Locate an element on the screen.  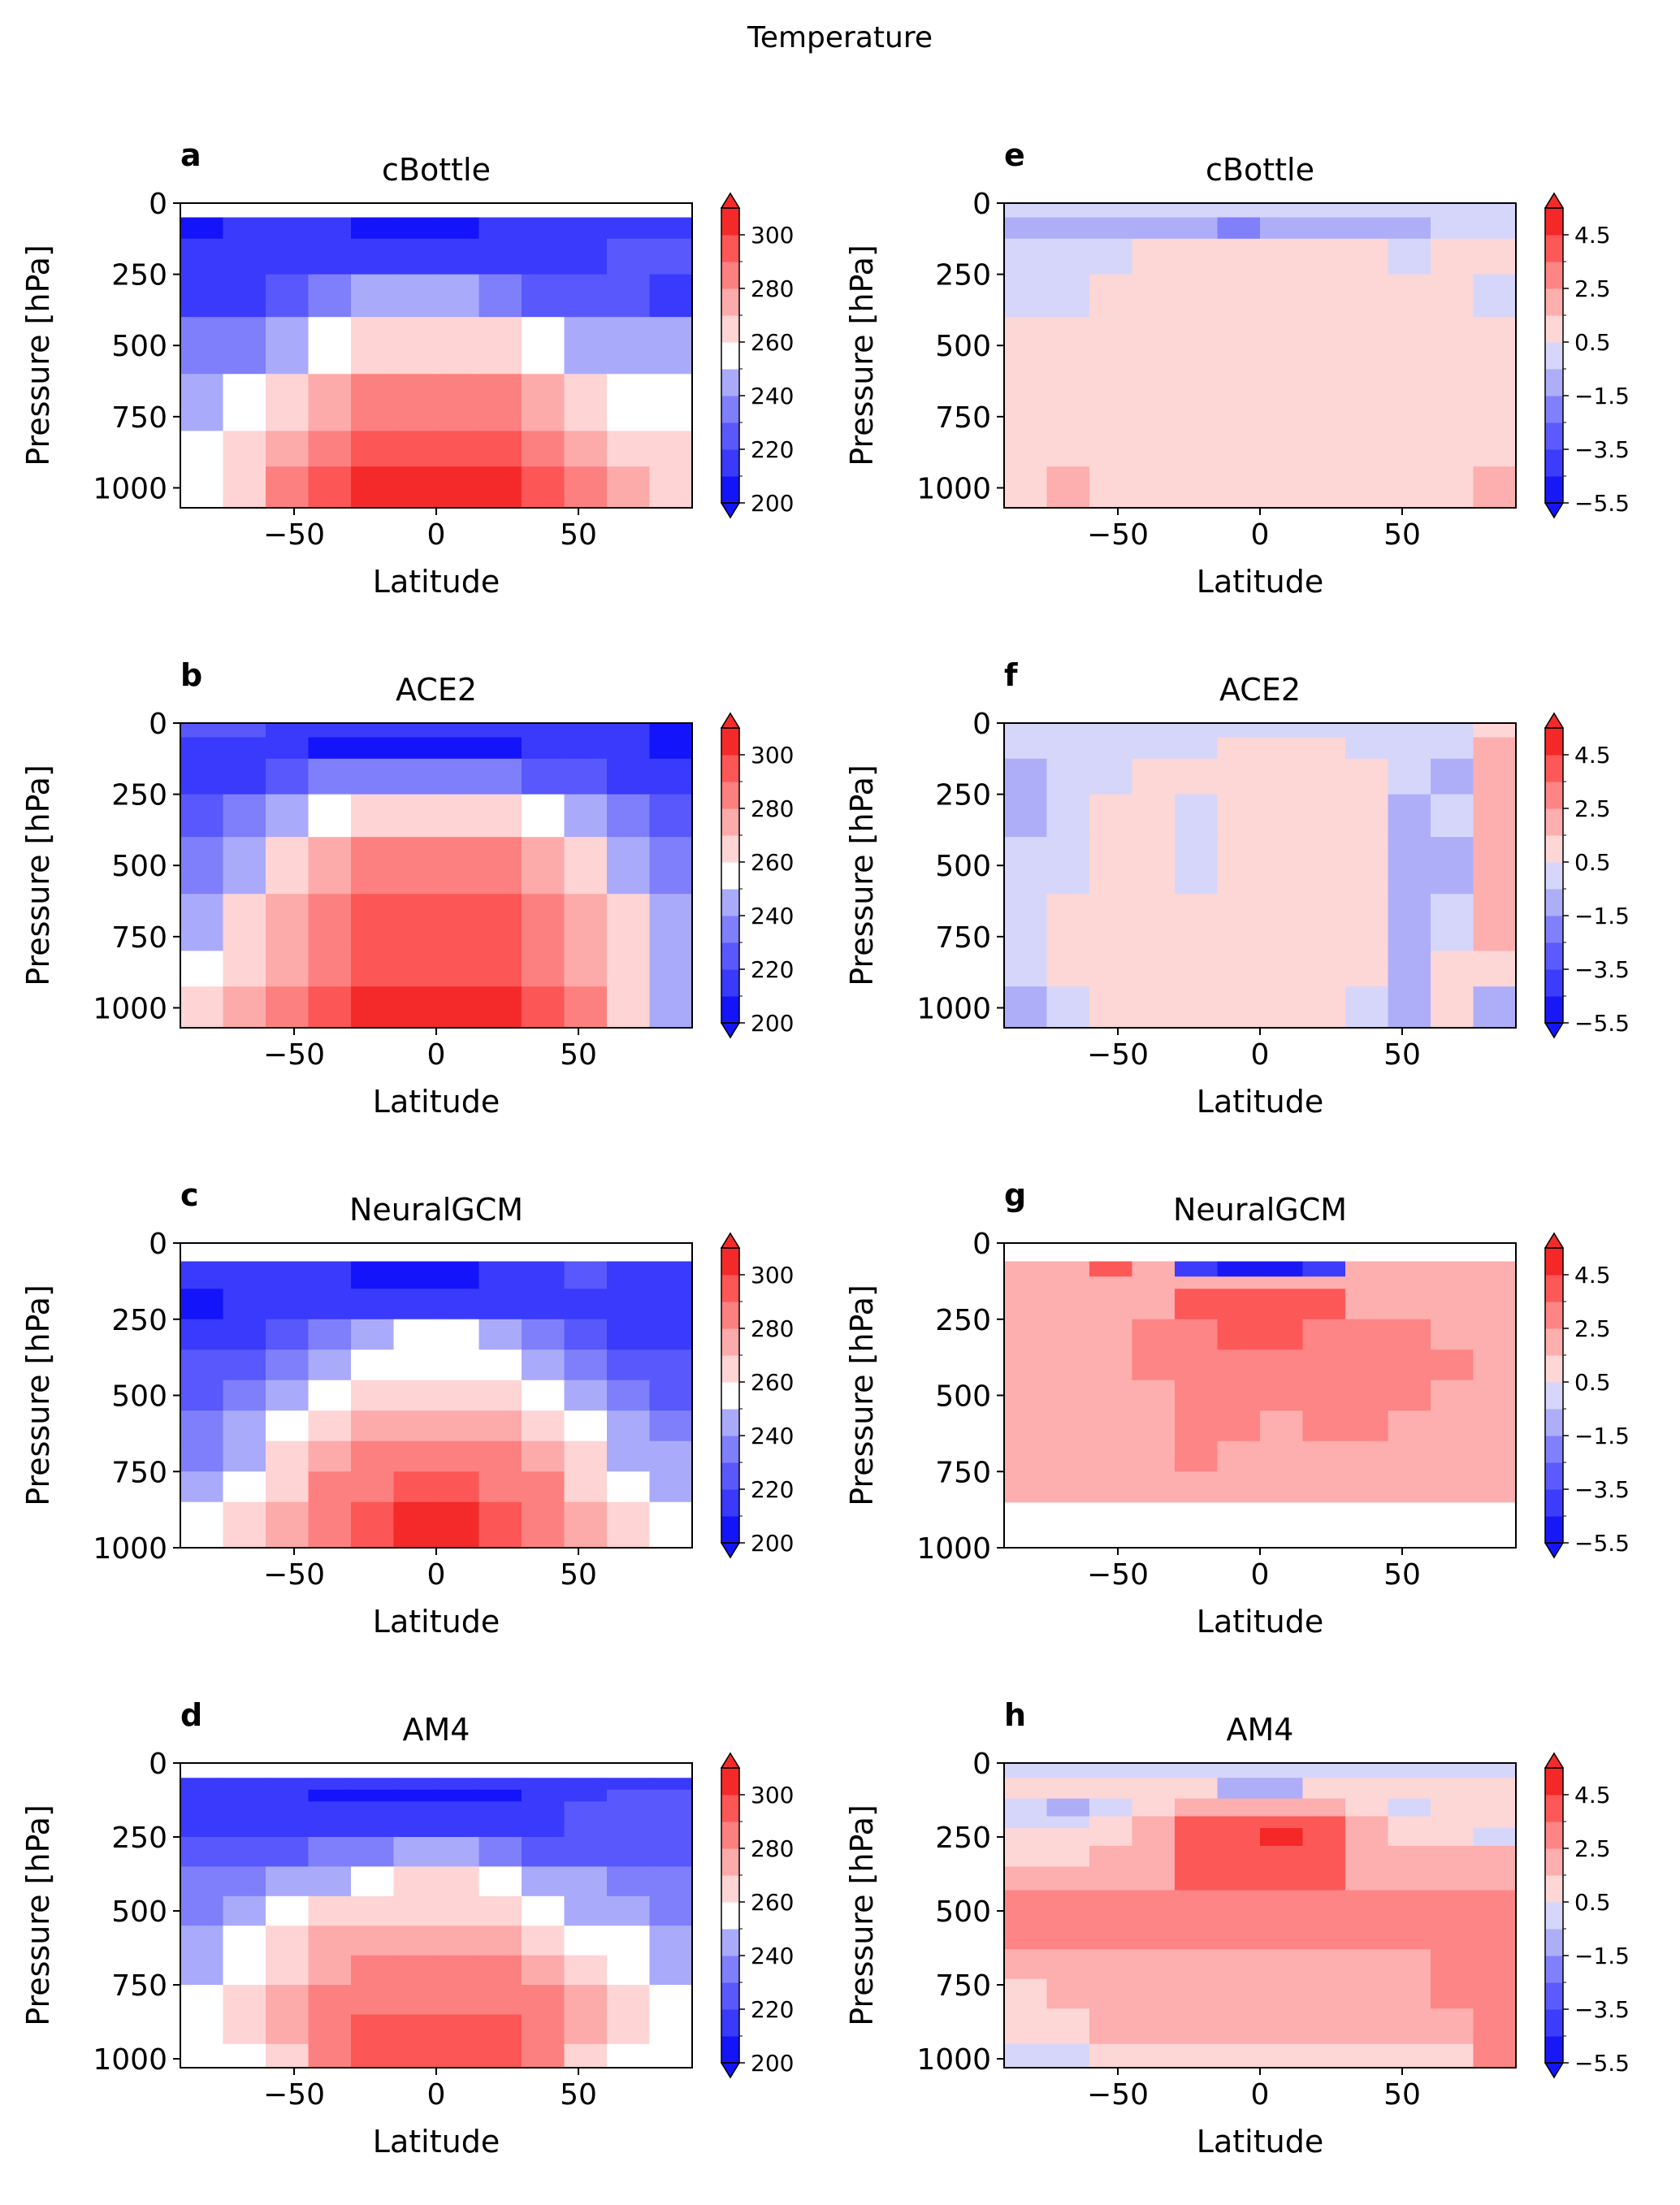
panel-title: cBottle is located at coordinates (1260, 170).